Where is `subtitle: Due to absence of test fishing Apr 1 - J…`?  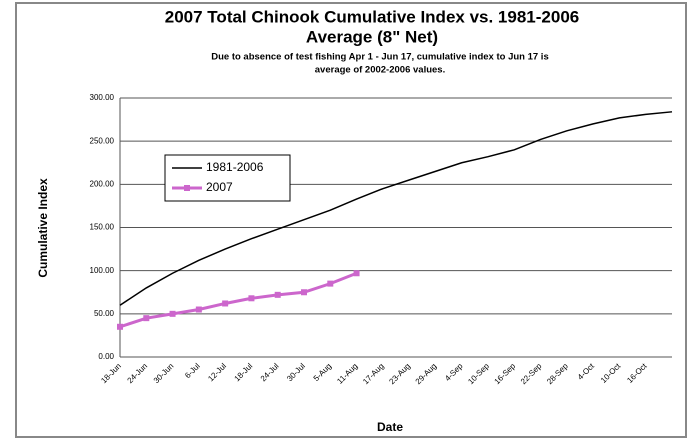 subtitle: Due to absence of test fishing Apr 1 - J… is located at coordinates (380, 57).